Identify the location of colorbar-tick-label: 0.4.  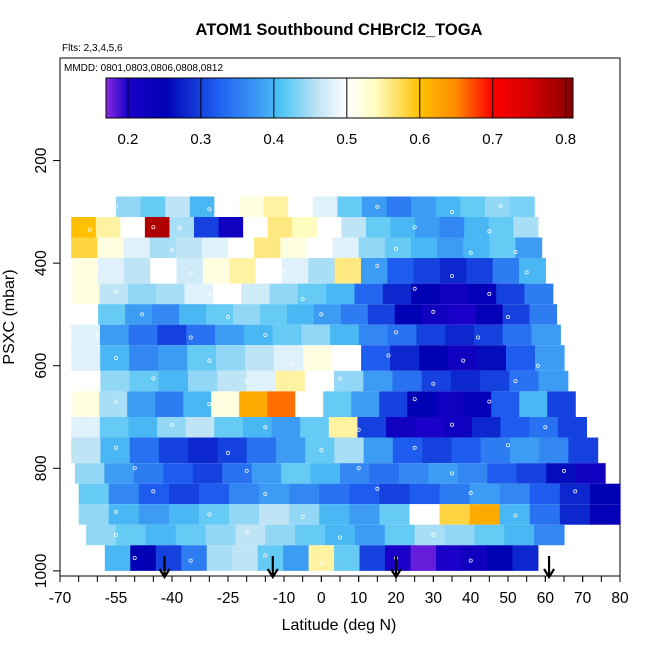
(273, 139).